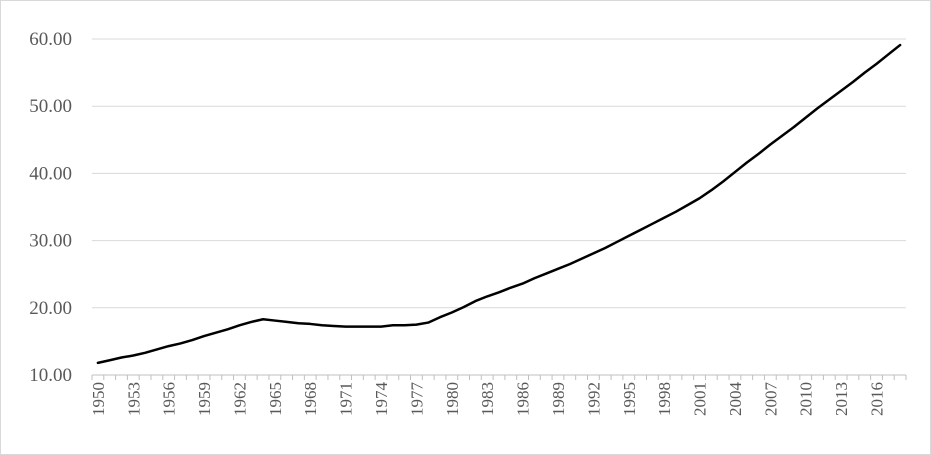 The width and height of the screenshot is (931, 455). I want to click on x-tick-label: 1950, so click(98, 399).